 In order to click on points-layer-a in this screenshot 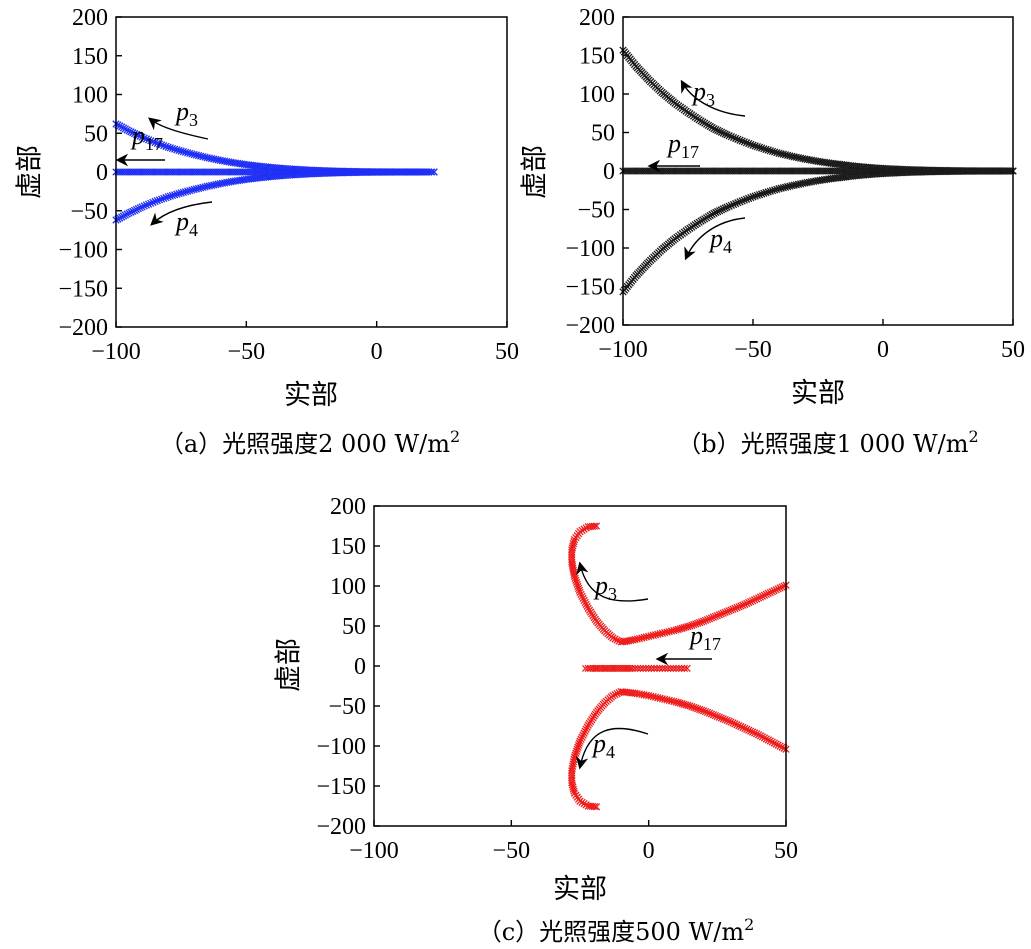, I will do `click(275, 172)`.